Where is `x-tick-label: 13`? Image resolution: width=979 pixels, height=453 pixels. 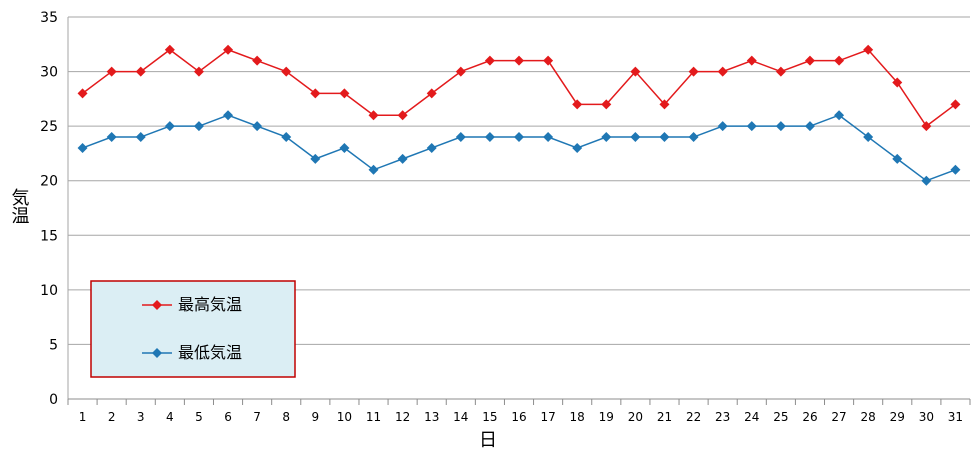 x-tick-label: 13 is located at coordinates (431, 417).